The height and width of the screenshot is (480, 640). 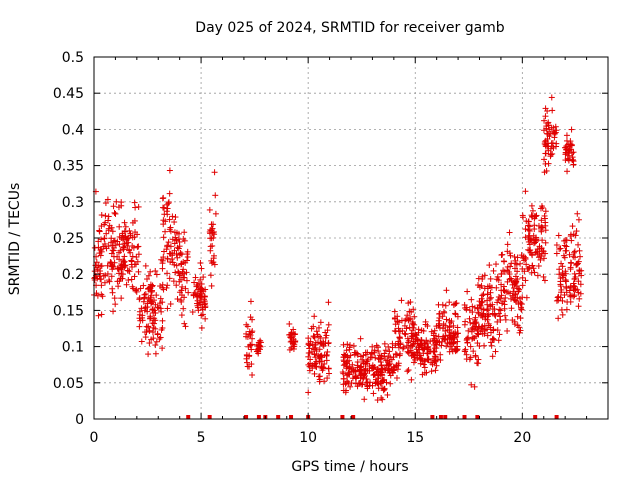 I want to click on y-tick-label: 0.25, so click(x=68, y=239).